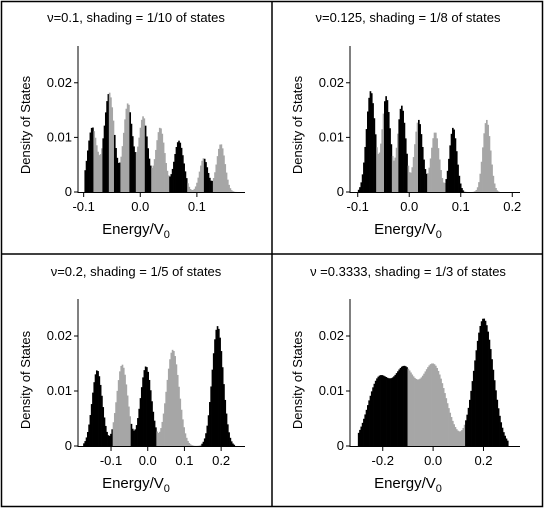 This screenshot has width=544, height=508. What do you see at coordinates (297, 124) in the screenshot?
I see `y-axis-label: Density of States` at bounding box center [297, 124].